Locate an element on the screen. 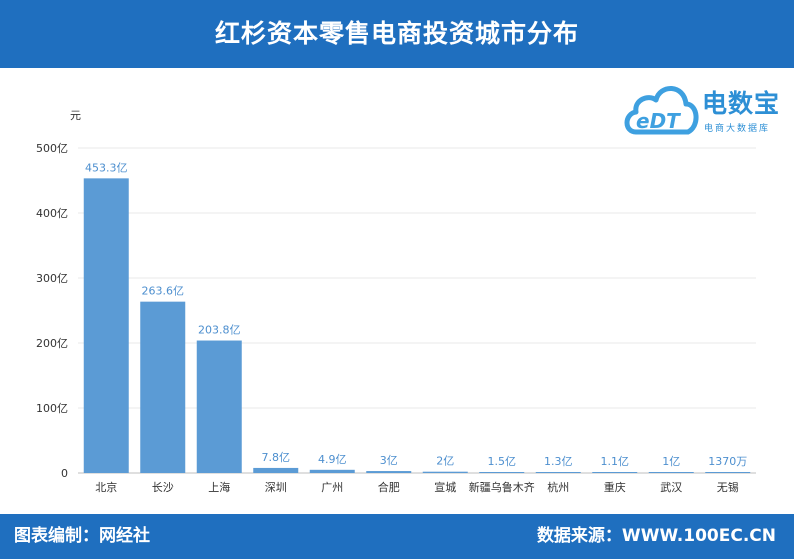 The width and height of the screenshot is (794, 559). x-tick-label: 武汉 is located at coordinates (671, 487).